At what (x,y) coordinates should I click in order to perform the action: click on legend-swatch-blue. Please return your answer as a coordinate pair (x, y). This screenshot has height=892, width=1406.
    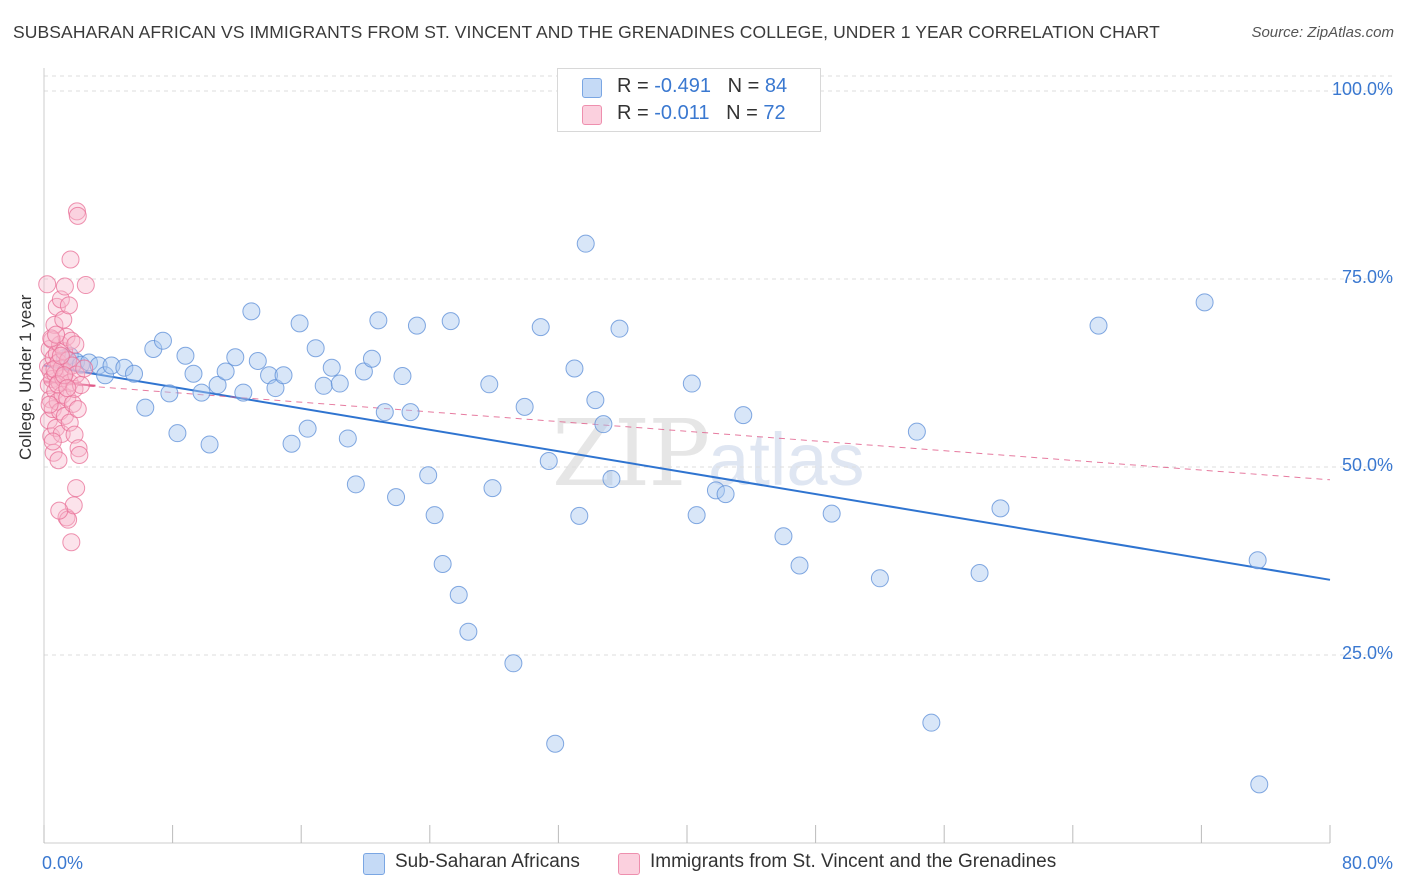
    Looking at the image, I should click on (592, 88).